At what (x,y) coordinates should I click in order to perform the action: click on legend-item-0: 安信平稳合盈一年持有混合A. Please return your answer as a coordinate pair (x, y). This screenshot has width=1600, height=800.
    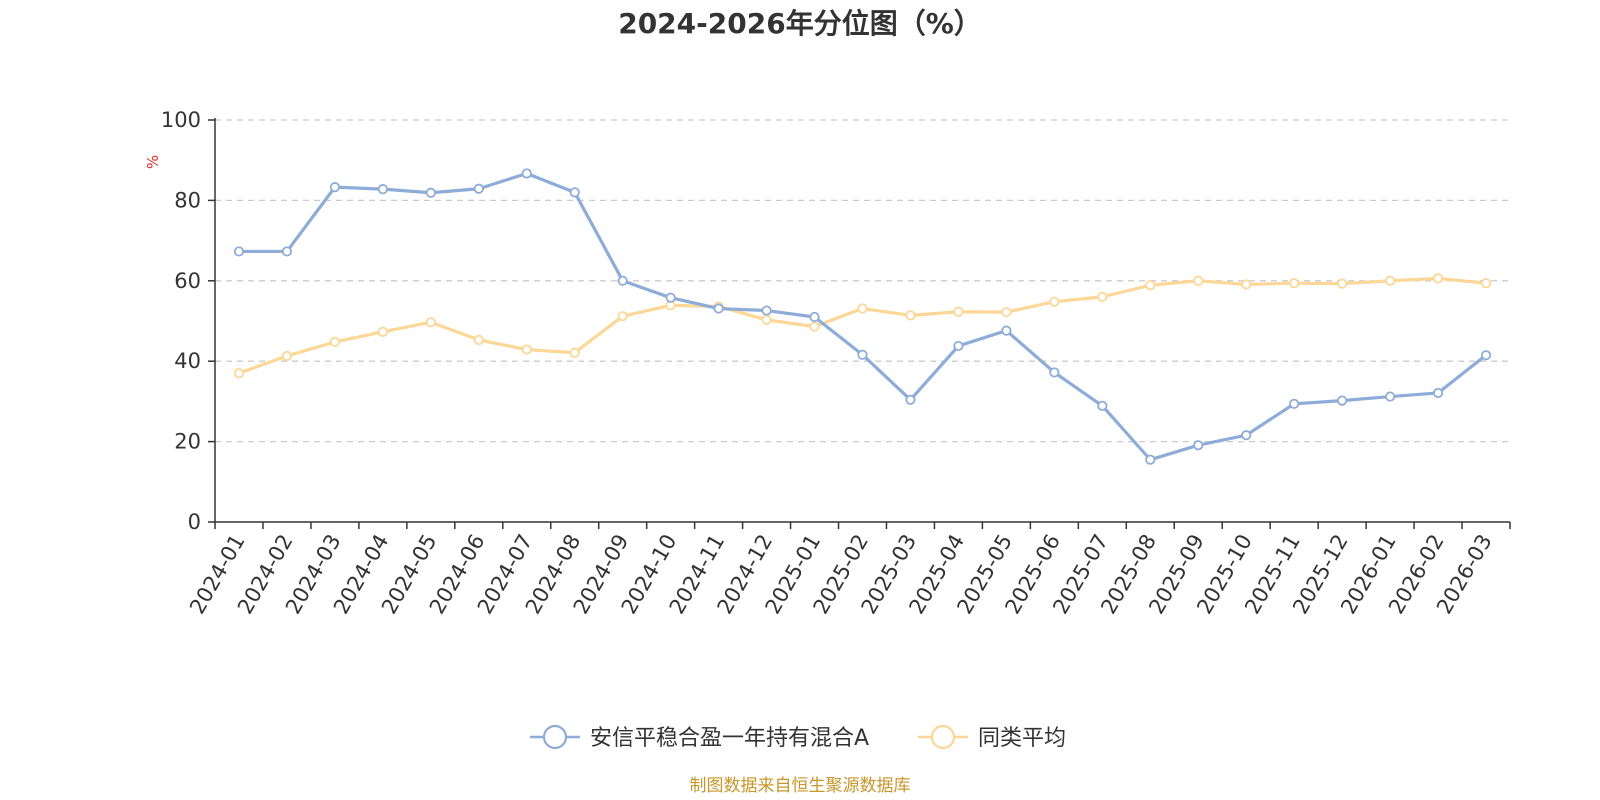
    Looking at the image, I should click on (699, 737).